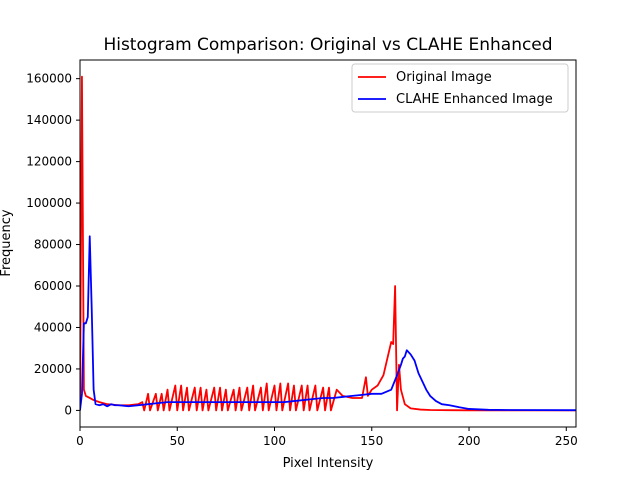 Image resolution: width=640 pixels, height=484 pixels. Describe the element at coordinates (274, 441) in the screenshot. I see `x-tick-label: 100` at that location.